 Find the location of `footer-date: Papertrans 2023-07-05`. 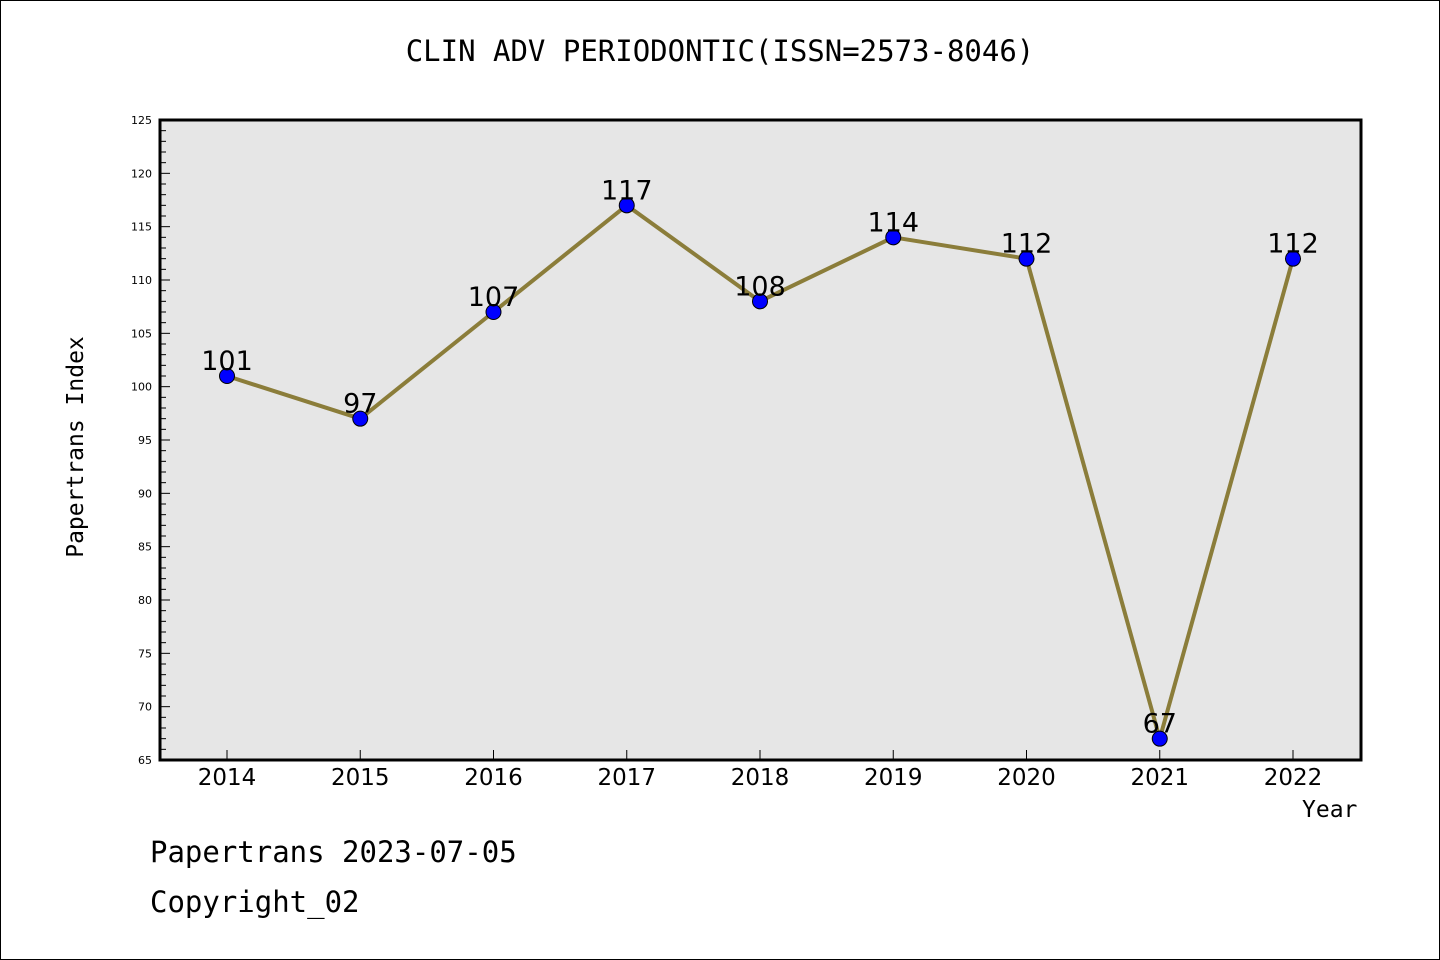

footer-date: Papertrans 2023-07-05 is located at coordinates (333, 852).